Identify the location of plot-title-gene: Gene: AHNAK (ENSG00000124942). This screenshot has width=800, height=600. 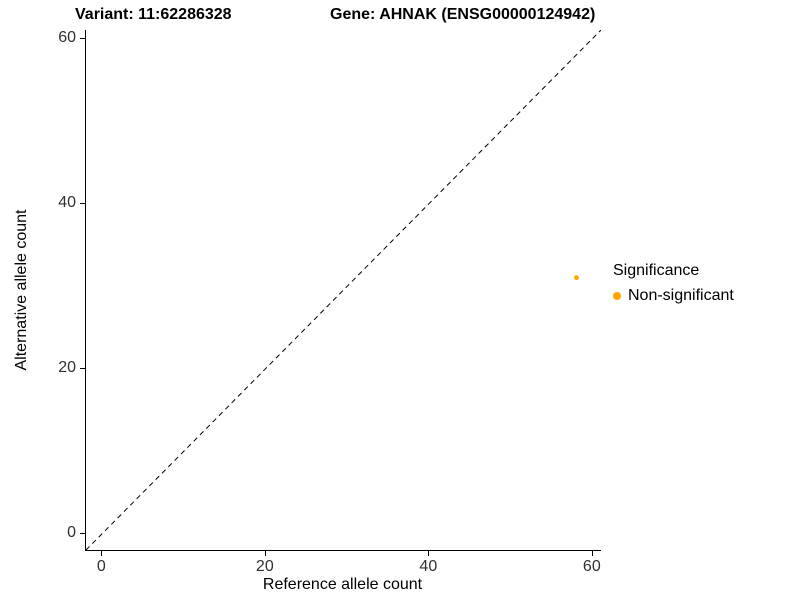
(463, 14).